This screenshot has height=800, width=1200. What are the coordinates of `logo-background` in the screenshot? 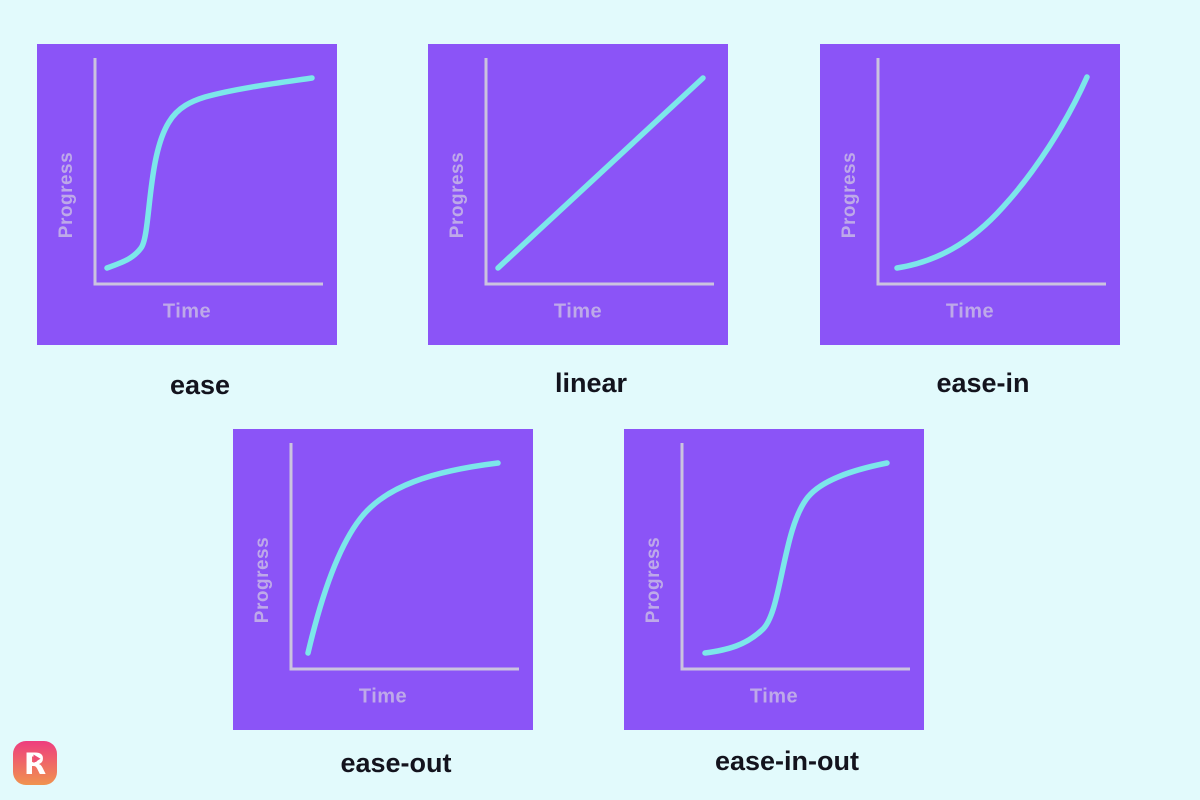 It's located at (35, 763).